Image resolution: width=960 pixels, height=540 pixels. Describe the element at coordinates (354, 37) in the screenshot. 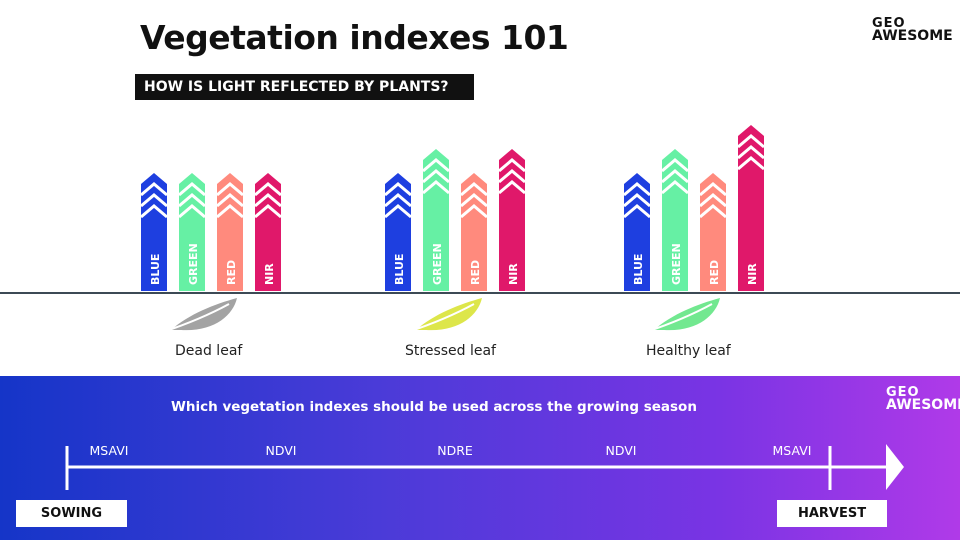

I see `page-title: Vegetation indexes 101` at that location.